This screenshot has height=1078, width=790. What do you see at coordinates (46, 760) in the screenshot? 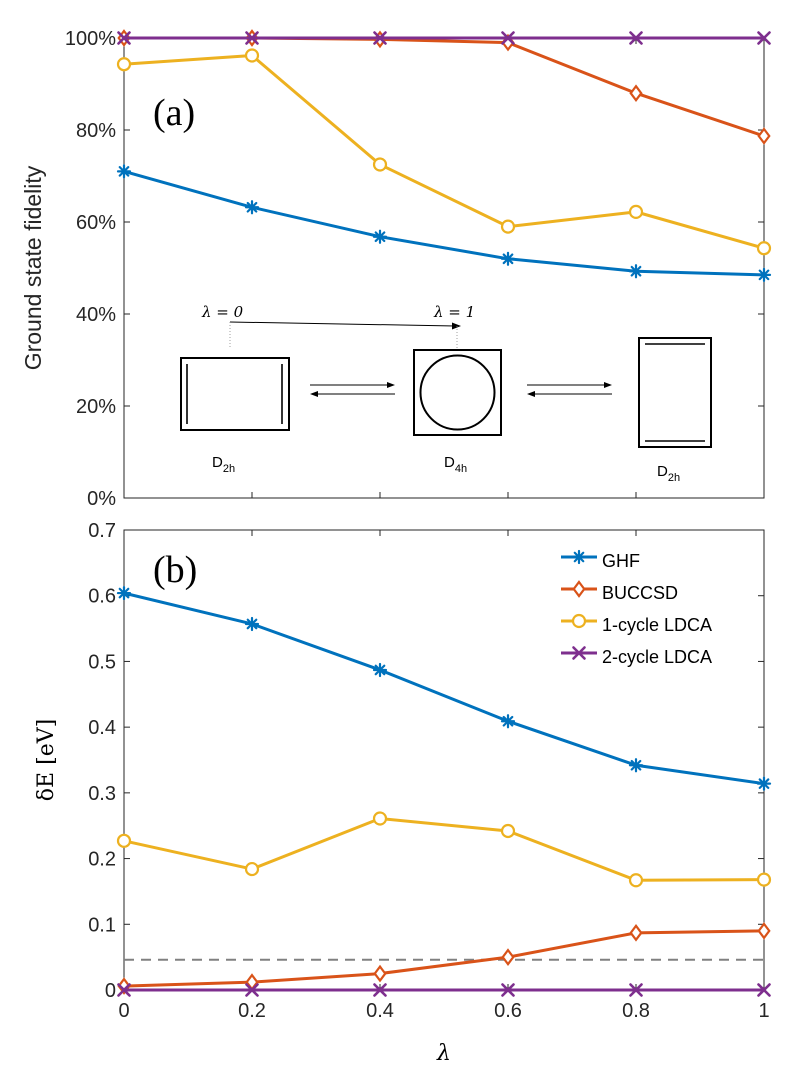
I see `panel-b-y-axis-label: δE [eV]` at bounding box center [46, 760].